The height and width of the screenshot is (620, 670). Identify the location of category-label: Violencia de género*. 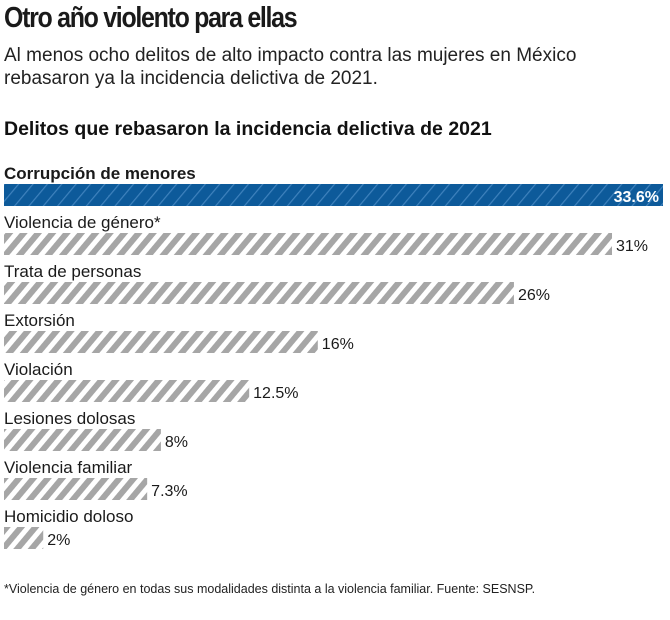
(82, 222).